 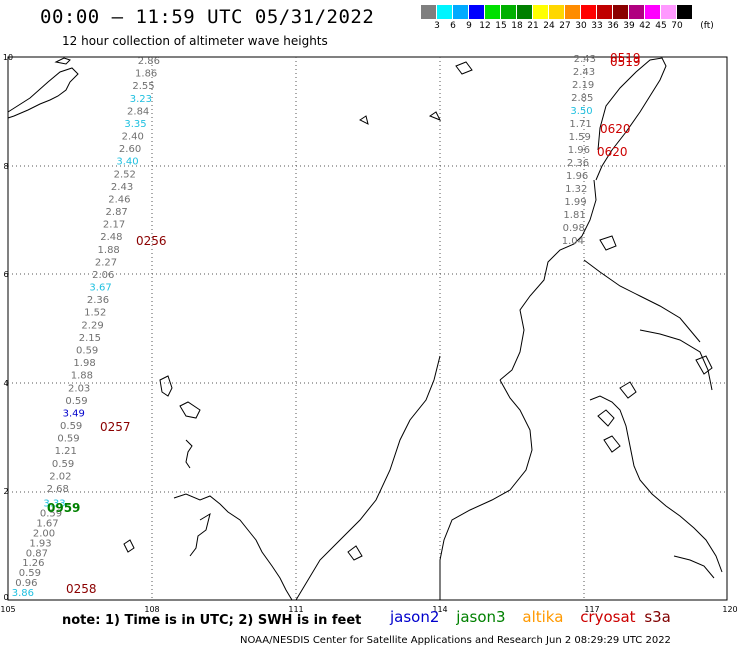 What do you see at coordinates (60, 476) in the screenshot?
I see `wave-height-label: 2.02` at bounding box center [60, 476].